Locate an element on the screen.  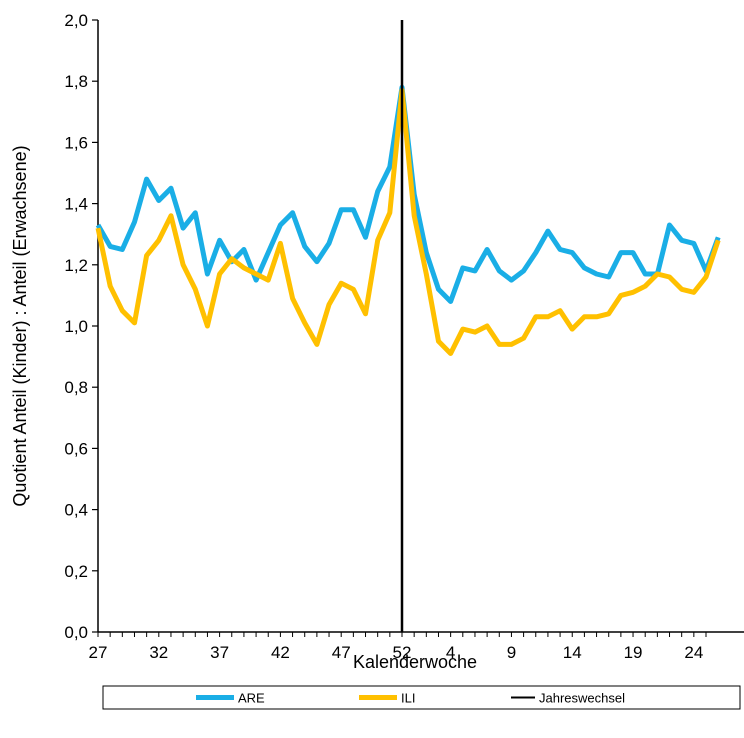
x-tick-label: 9 is located at coordinates (511, 652).